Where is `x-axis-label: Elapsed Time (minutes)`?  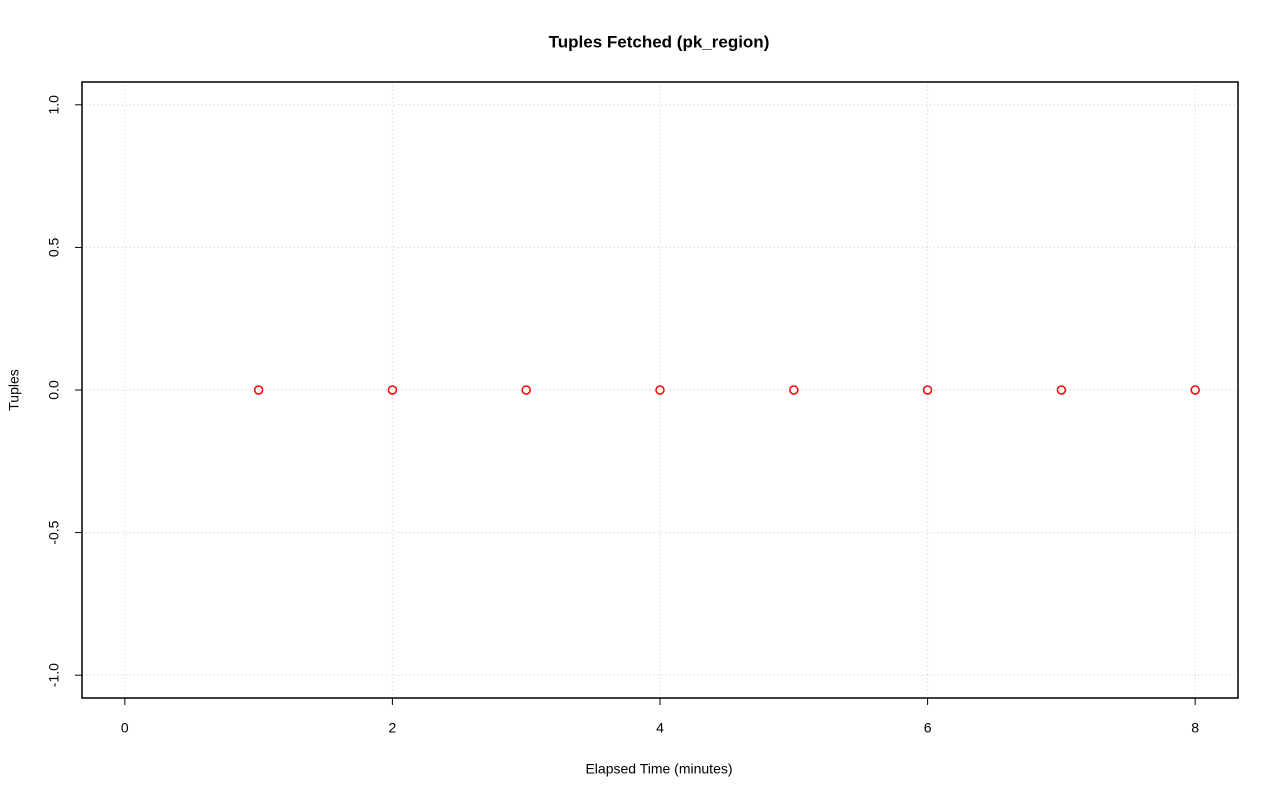
x-axis-label: Elapsed Time (minutes) is located at coordinates (658, 769).